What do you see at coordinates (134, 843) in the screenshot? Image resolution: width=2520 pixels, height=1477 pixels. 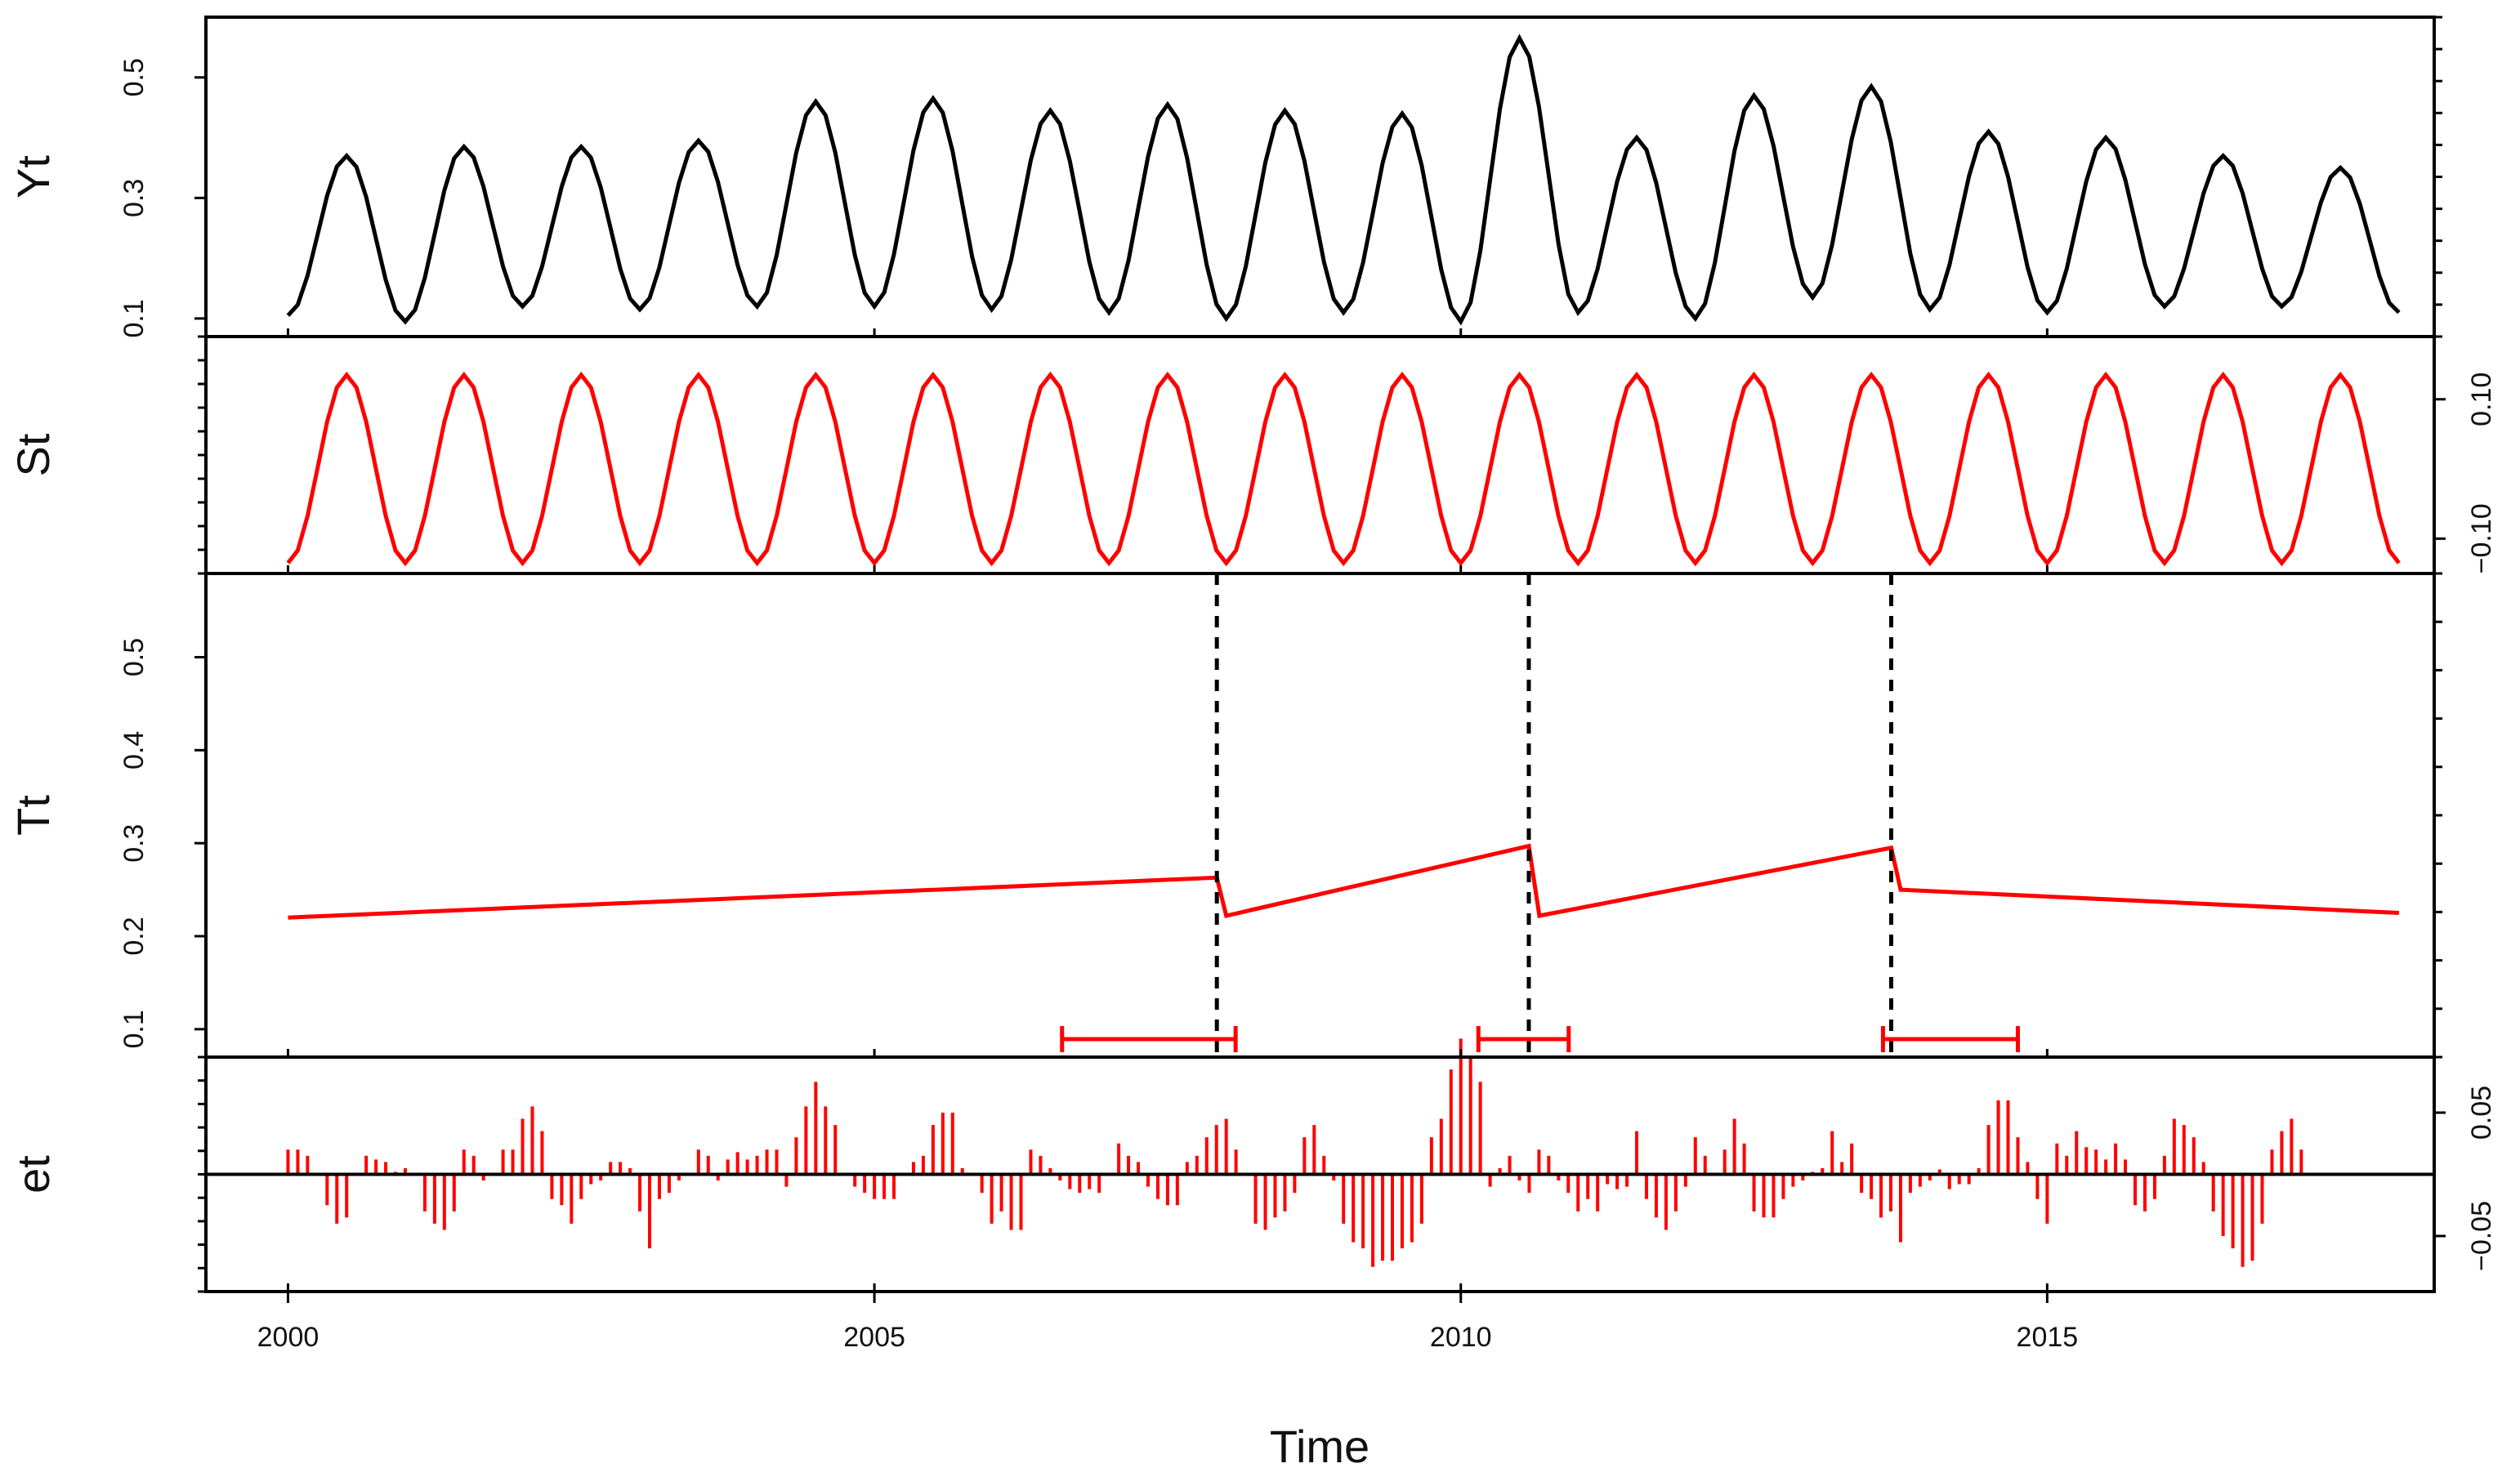 I see `y-tick-label-tt: 0.3` at bounding box center [134, 843].